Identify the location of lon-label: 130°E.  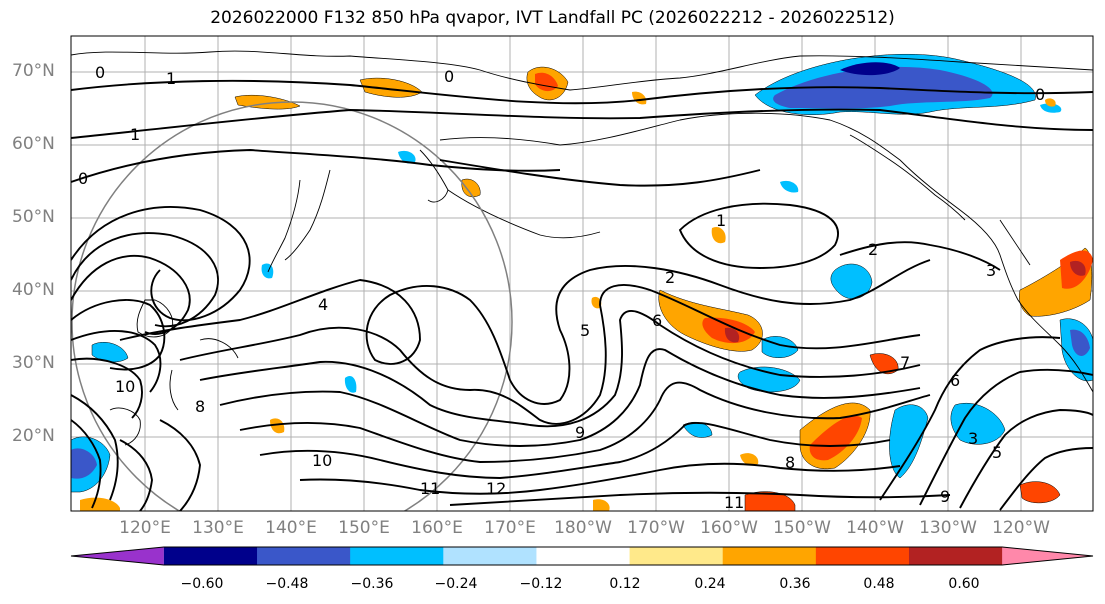
(218, 528).